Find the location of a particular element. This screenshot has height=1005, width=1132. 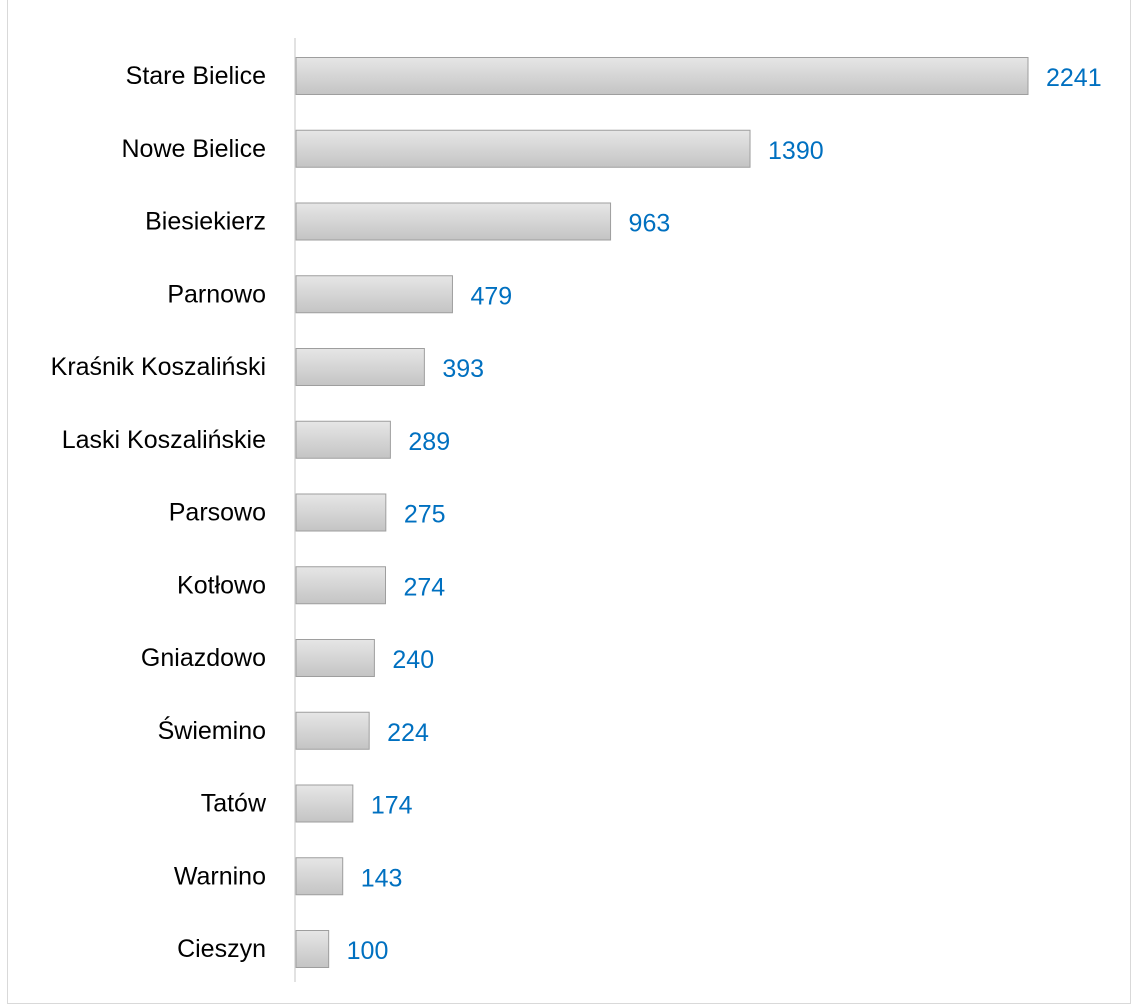

category-label: Stare Bielice is located at coordinates (196, 76).